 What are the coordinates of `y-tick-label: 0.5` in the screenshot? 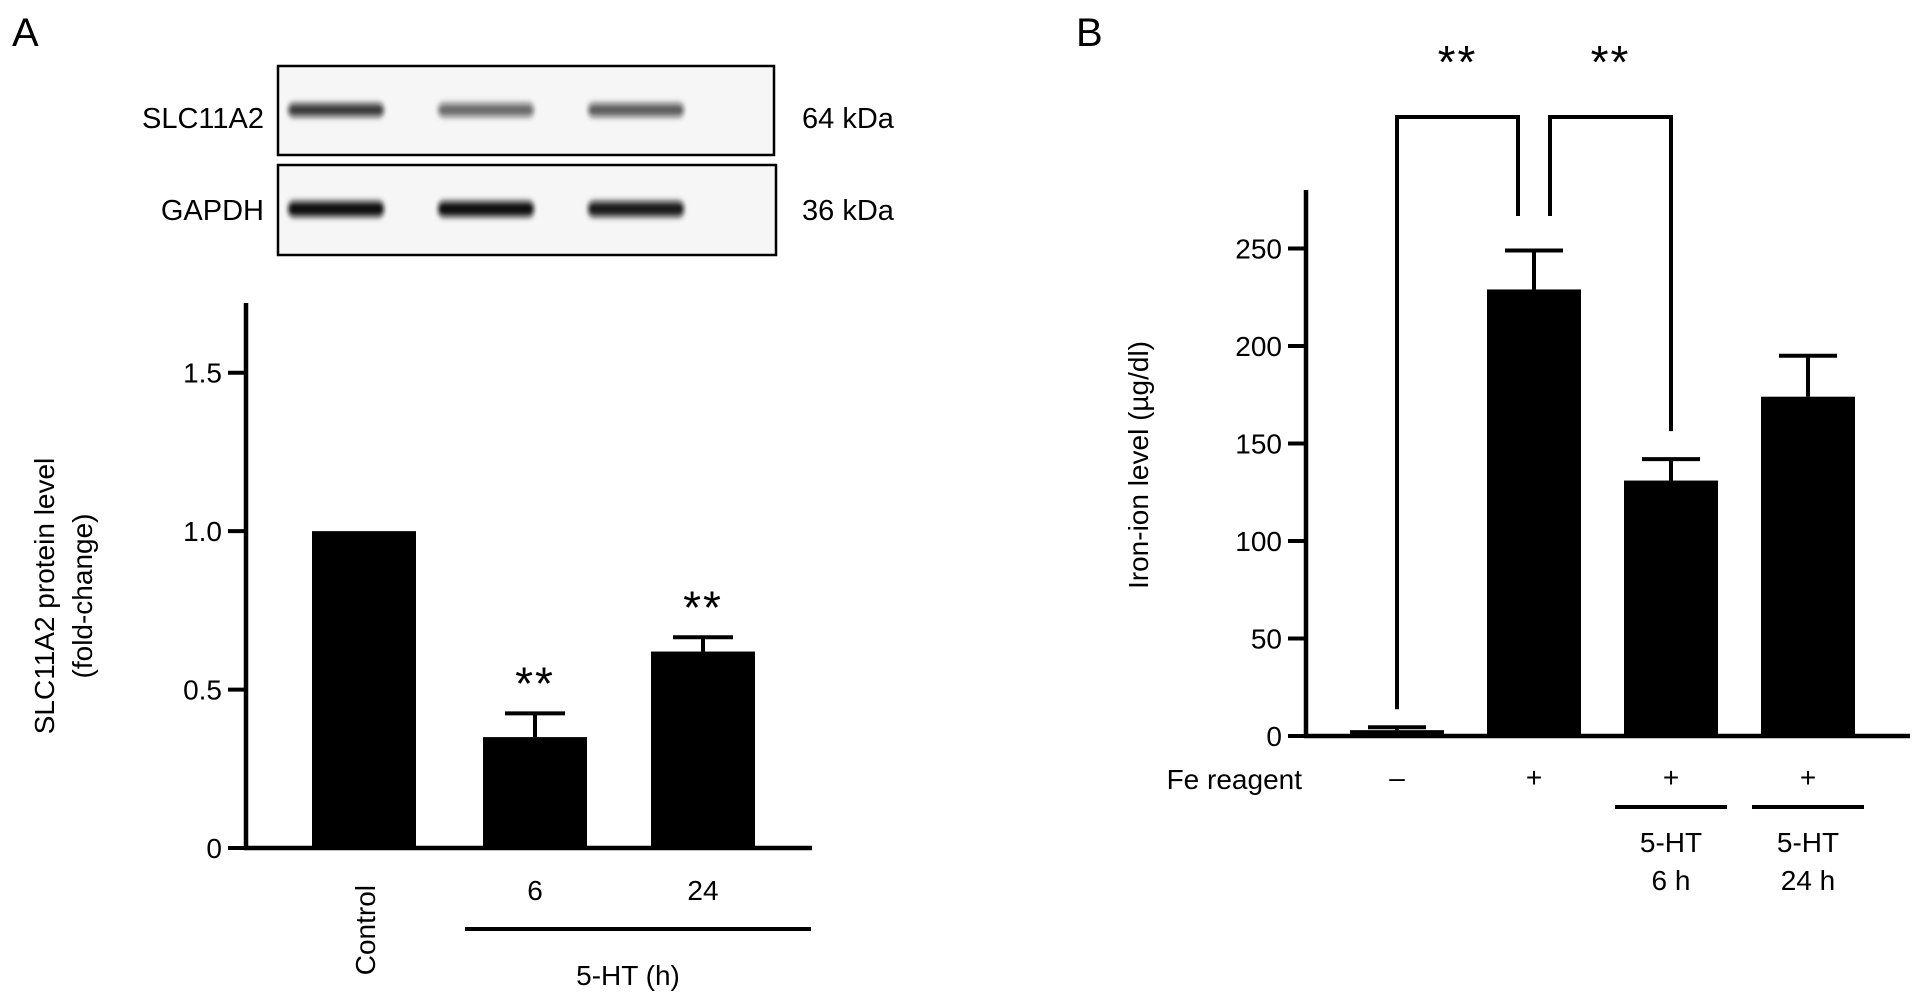 It's located at (202, 690).